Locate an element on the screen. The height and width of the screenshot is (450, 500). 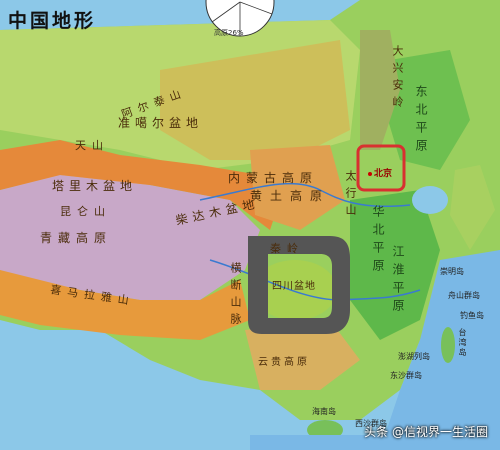
label-kunlun: 昆仑山 is located at coordinates (85, 211).